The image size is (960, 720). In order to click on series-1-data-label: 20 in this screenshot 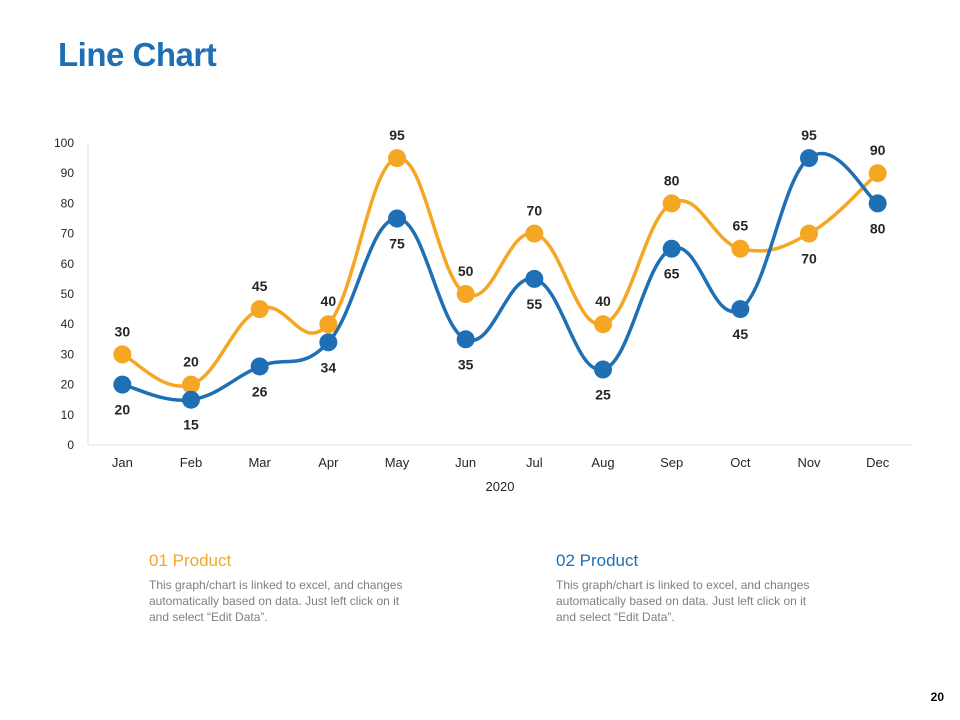, I will do `click(191, 362)`.